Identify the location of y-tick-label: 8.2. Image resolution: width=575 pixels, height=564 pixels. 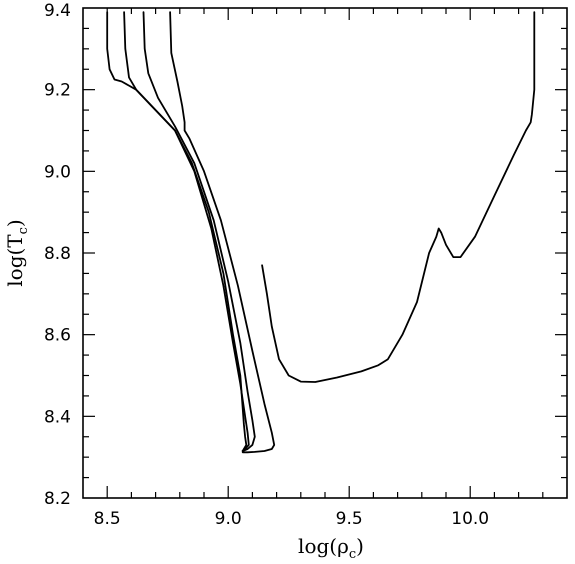
(57, 499).